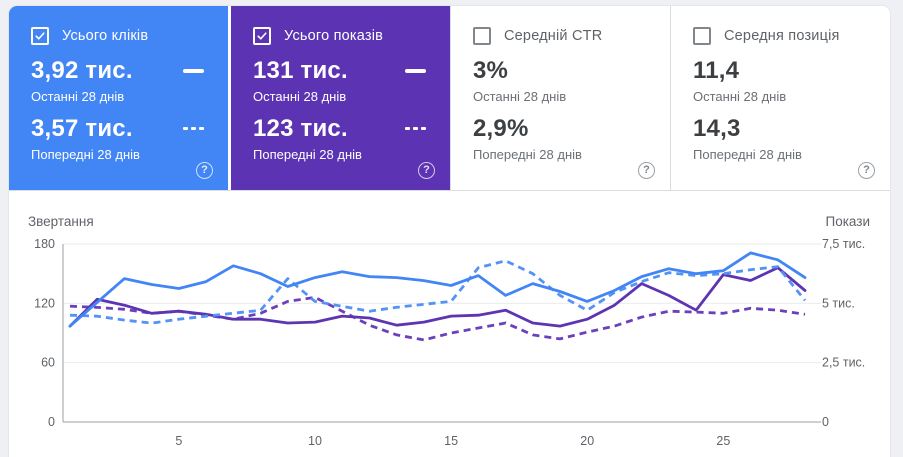  I want to click on svg-text: 5 тис., so click(838, 303).